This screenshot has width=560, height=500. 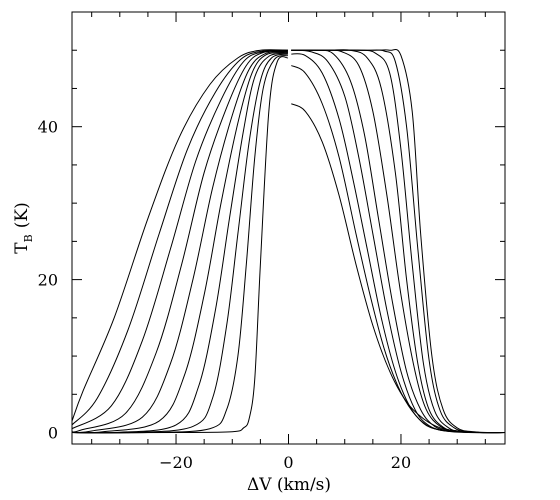 I want to click on svg-text:TB(K): TB (K), so click(x=23, y=227).